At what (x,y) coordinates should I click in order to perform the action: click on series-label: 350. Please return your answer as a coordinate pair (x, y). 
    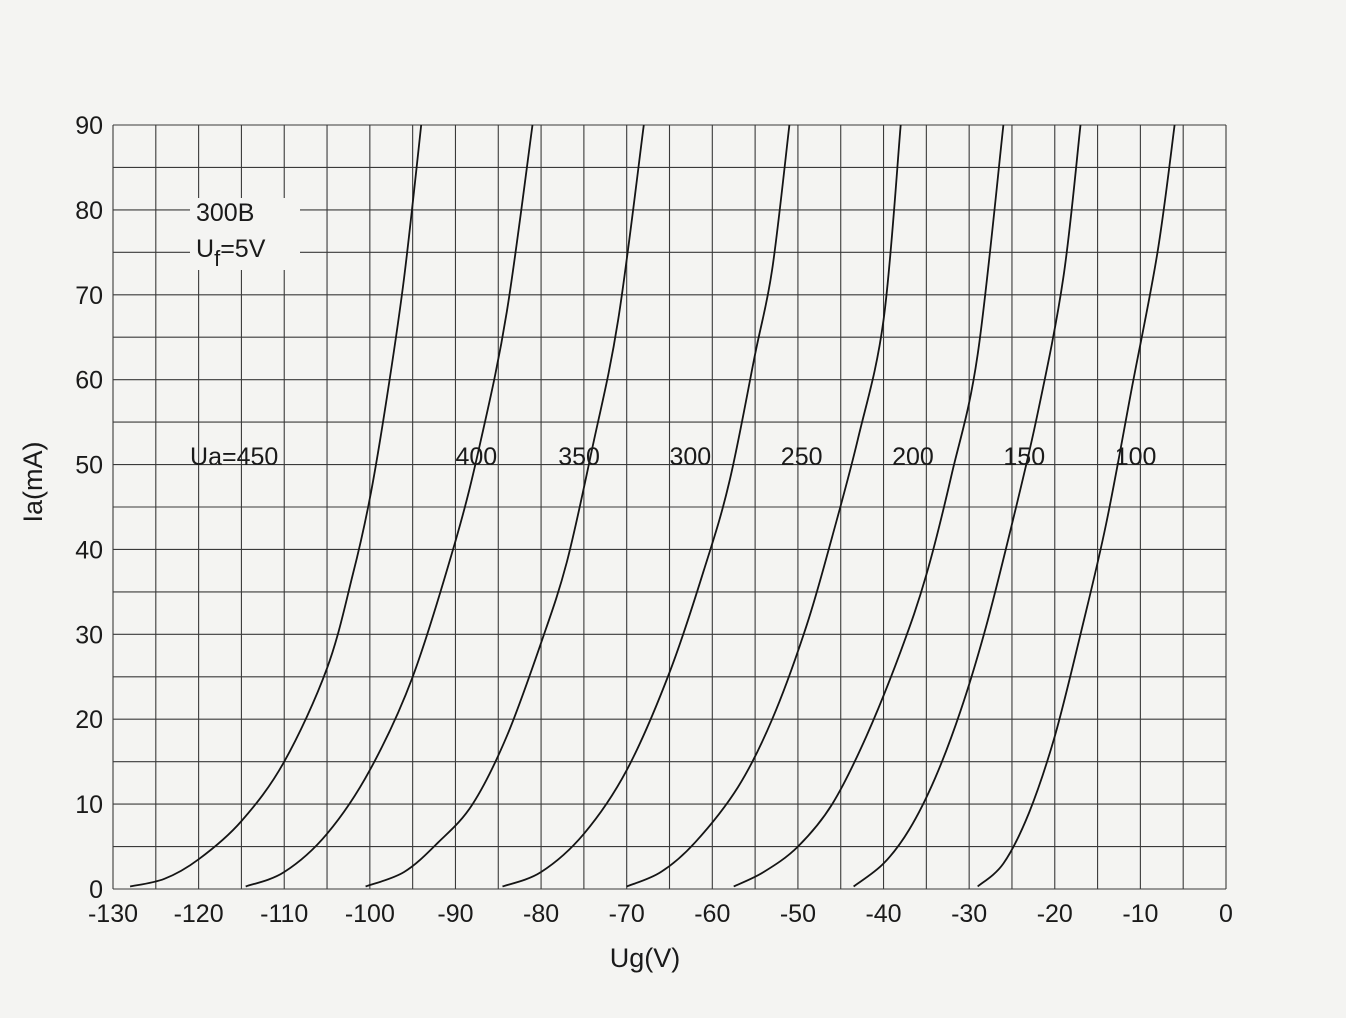
    Looking at the image, I should click on (579, 457).